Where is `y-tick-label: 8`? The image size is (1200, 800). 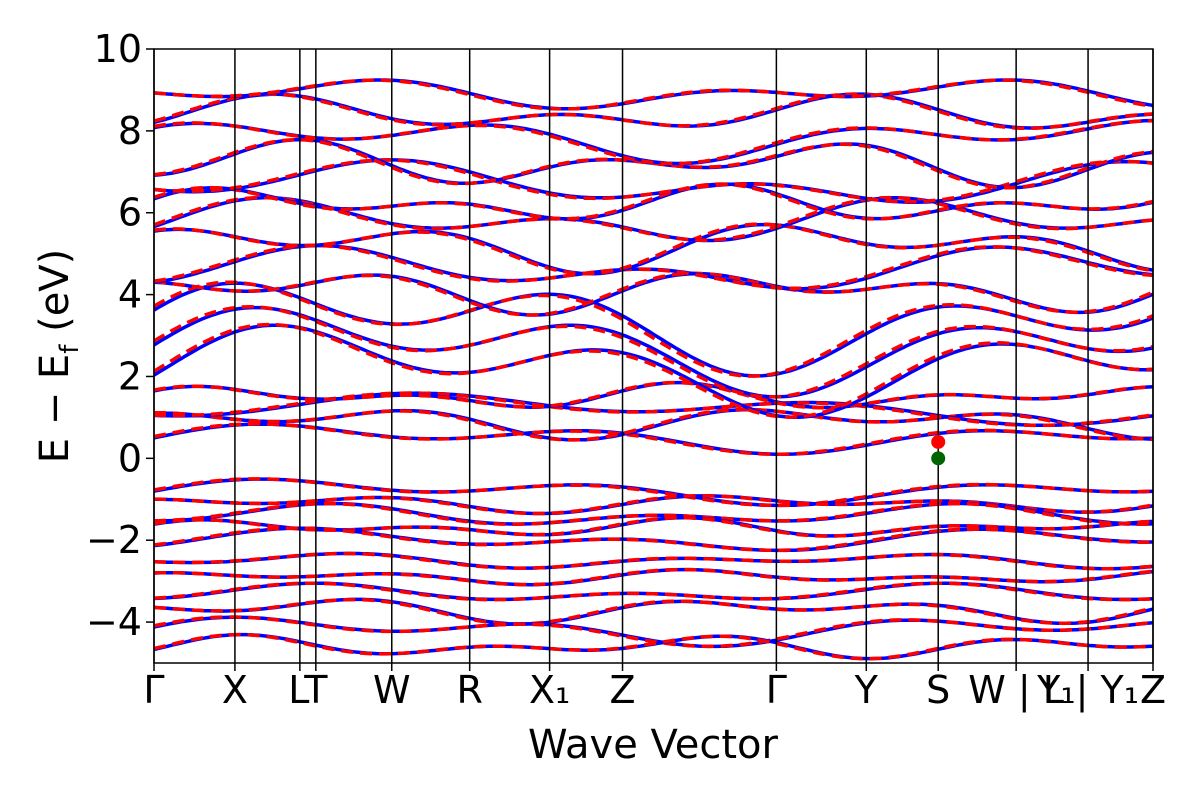 y-tick-label: 8 is located at coordinates (130, 131).